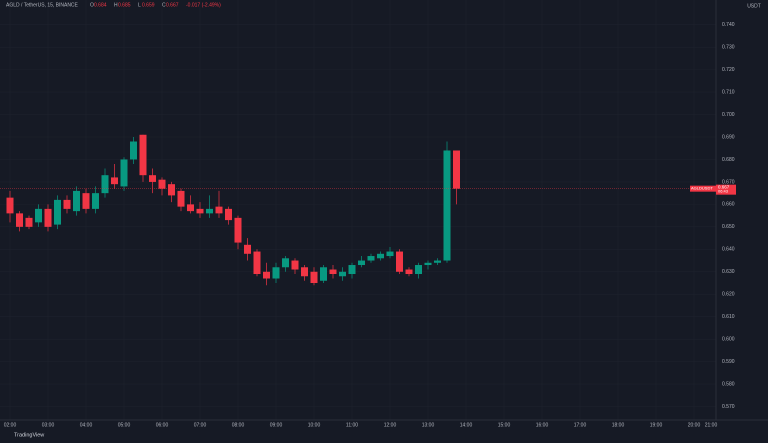 This screenshot has height=443, width=768. I want to click on y-tick-label: 0.690, so click(728, 137).